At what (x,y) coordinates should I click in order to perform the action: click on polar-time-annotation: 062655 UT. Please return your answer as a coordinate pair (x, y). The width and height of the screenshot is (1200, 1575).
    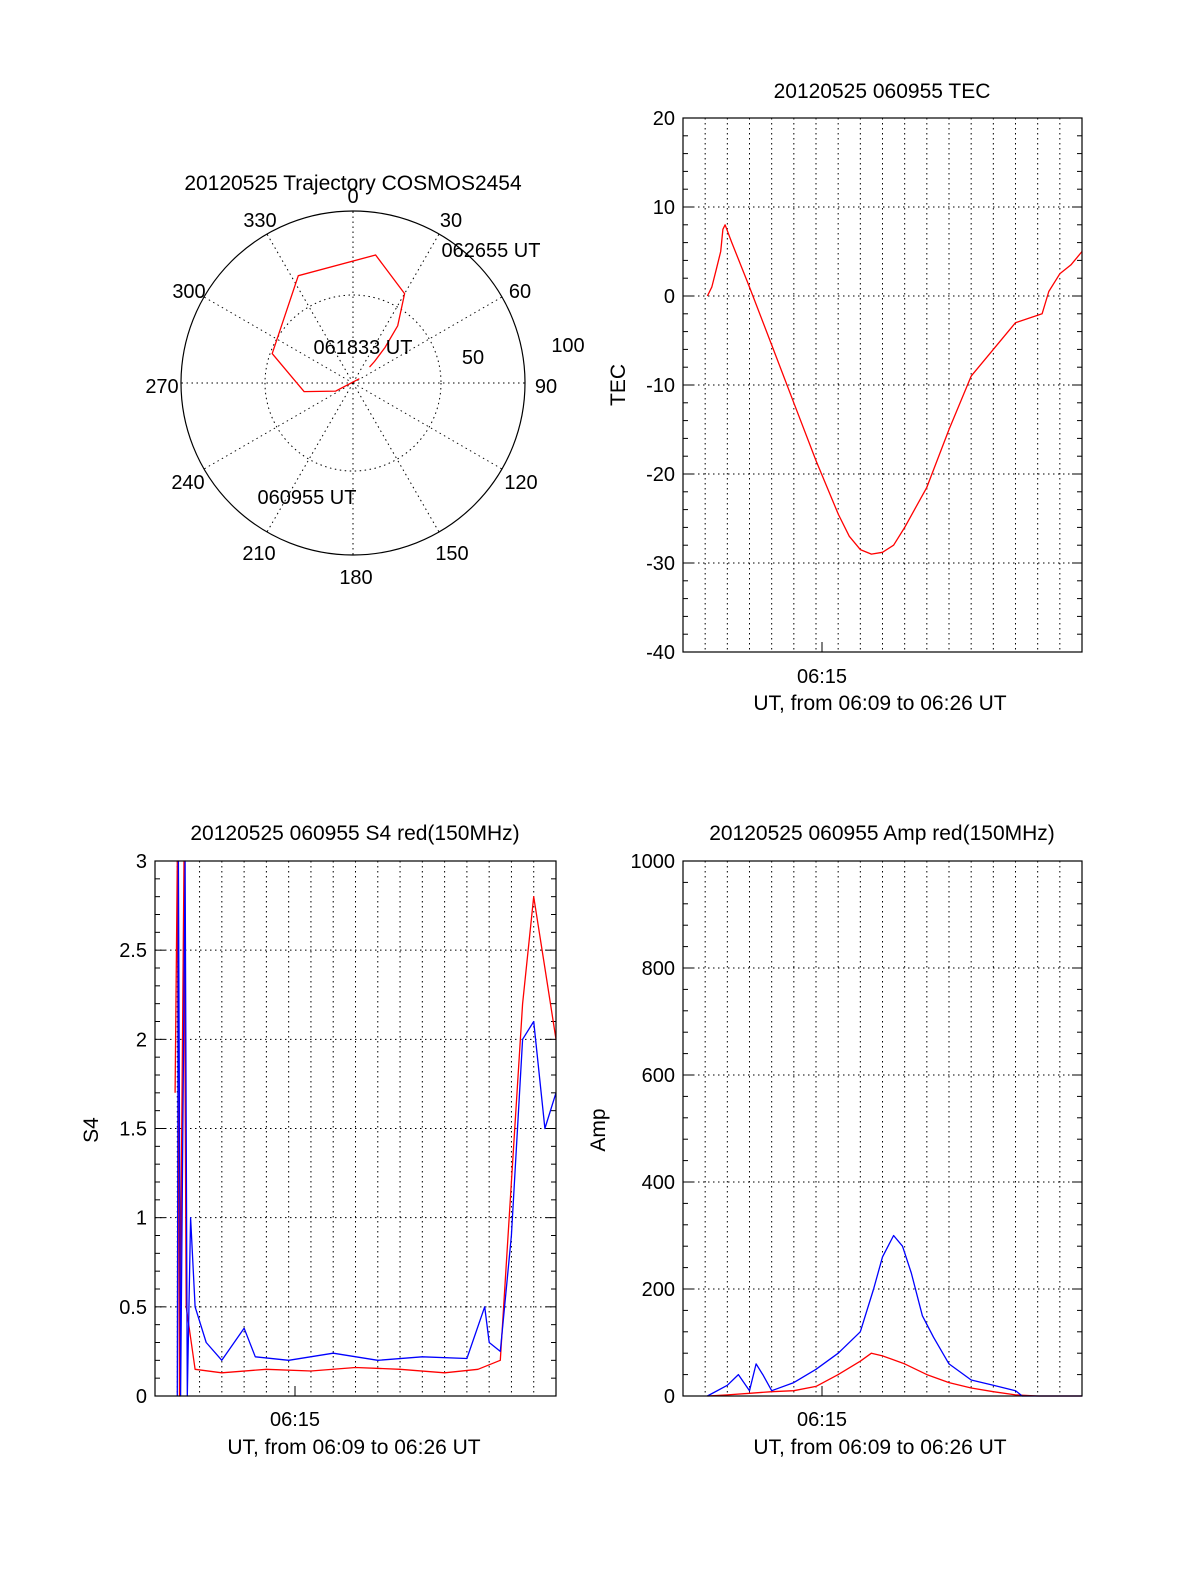
    Looking at the image, I should click on (491, 251).